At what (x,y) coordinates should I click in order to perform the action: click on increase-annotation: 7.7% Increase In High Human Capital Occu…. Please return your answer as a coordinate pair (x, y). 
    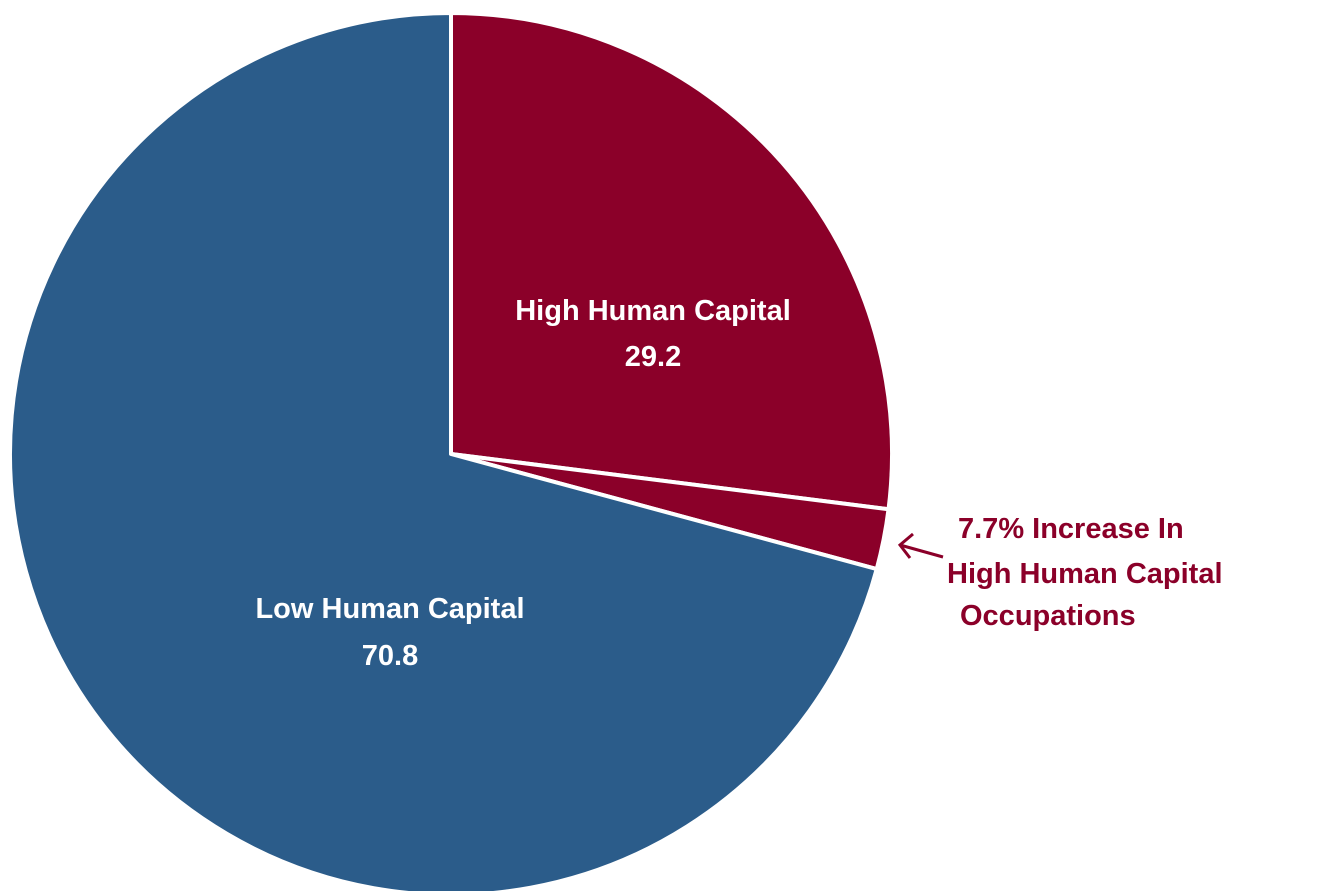
    Looking at the image, I should click on (1060, 572).